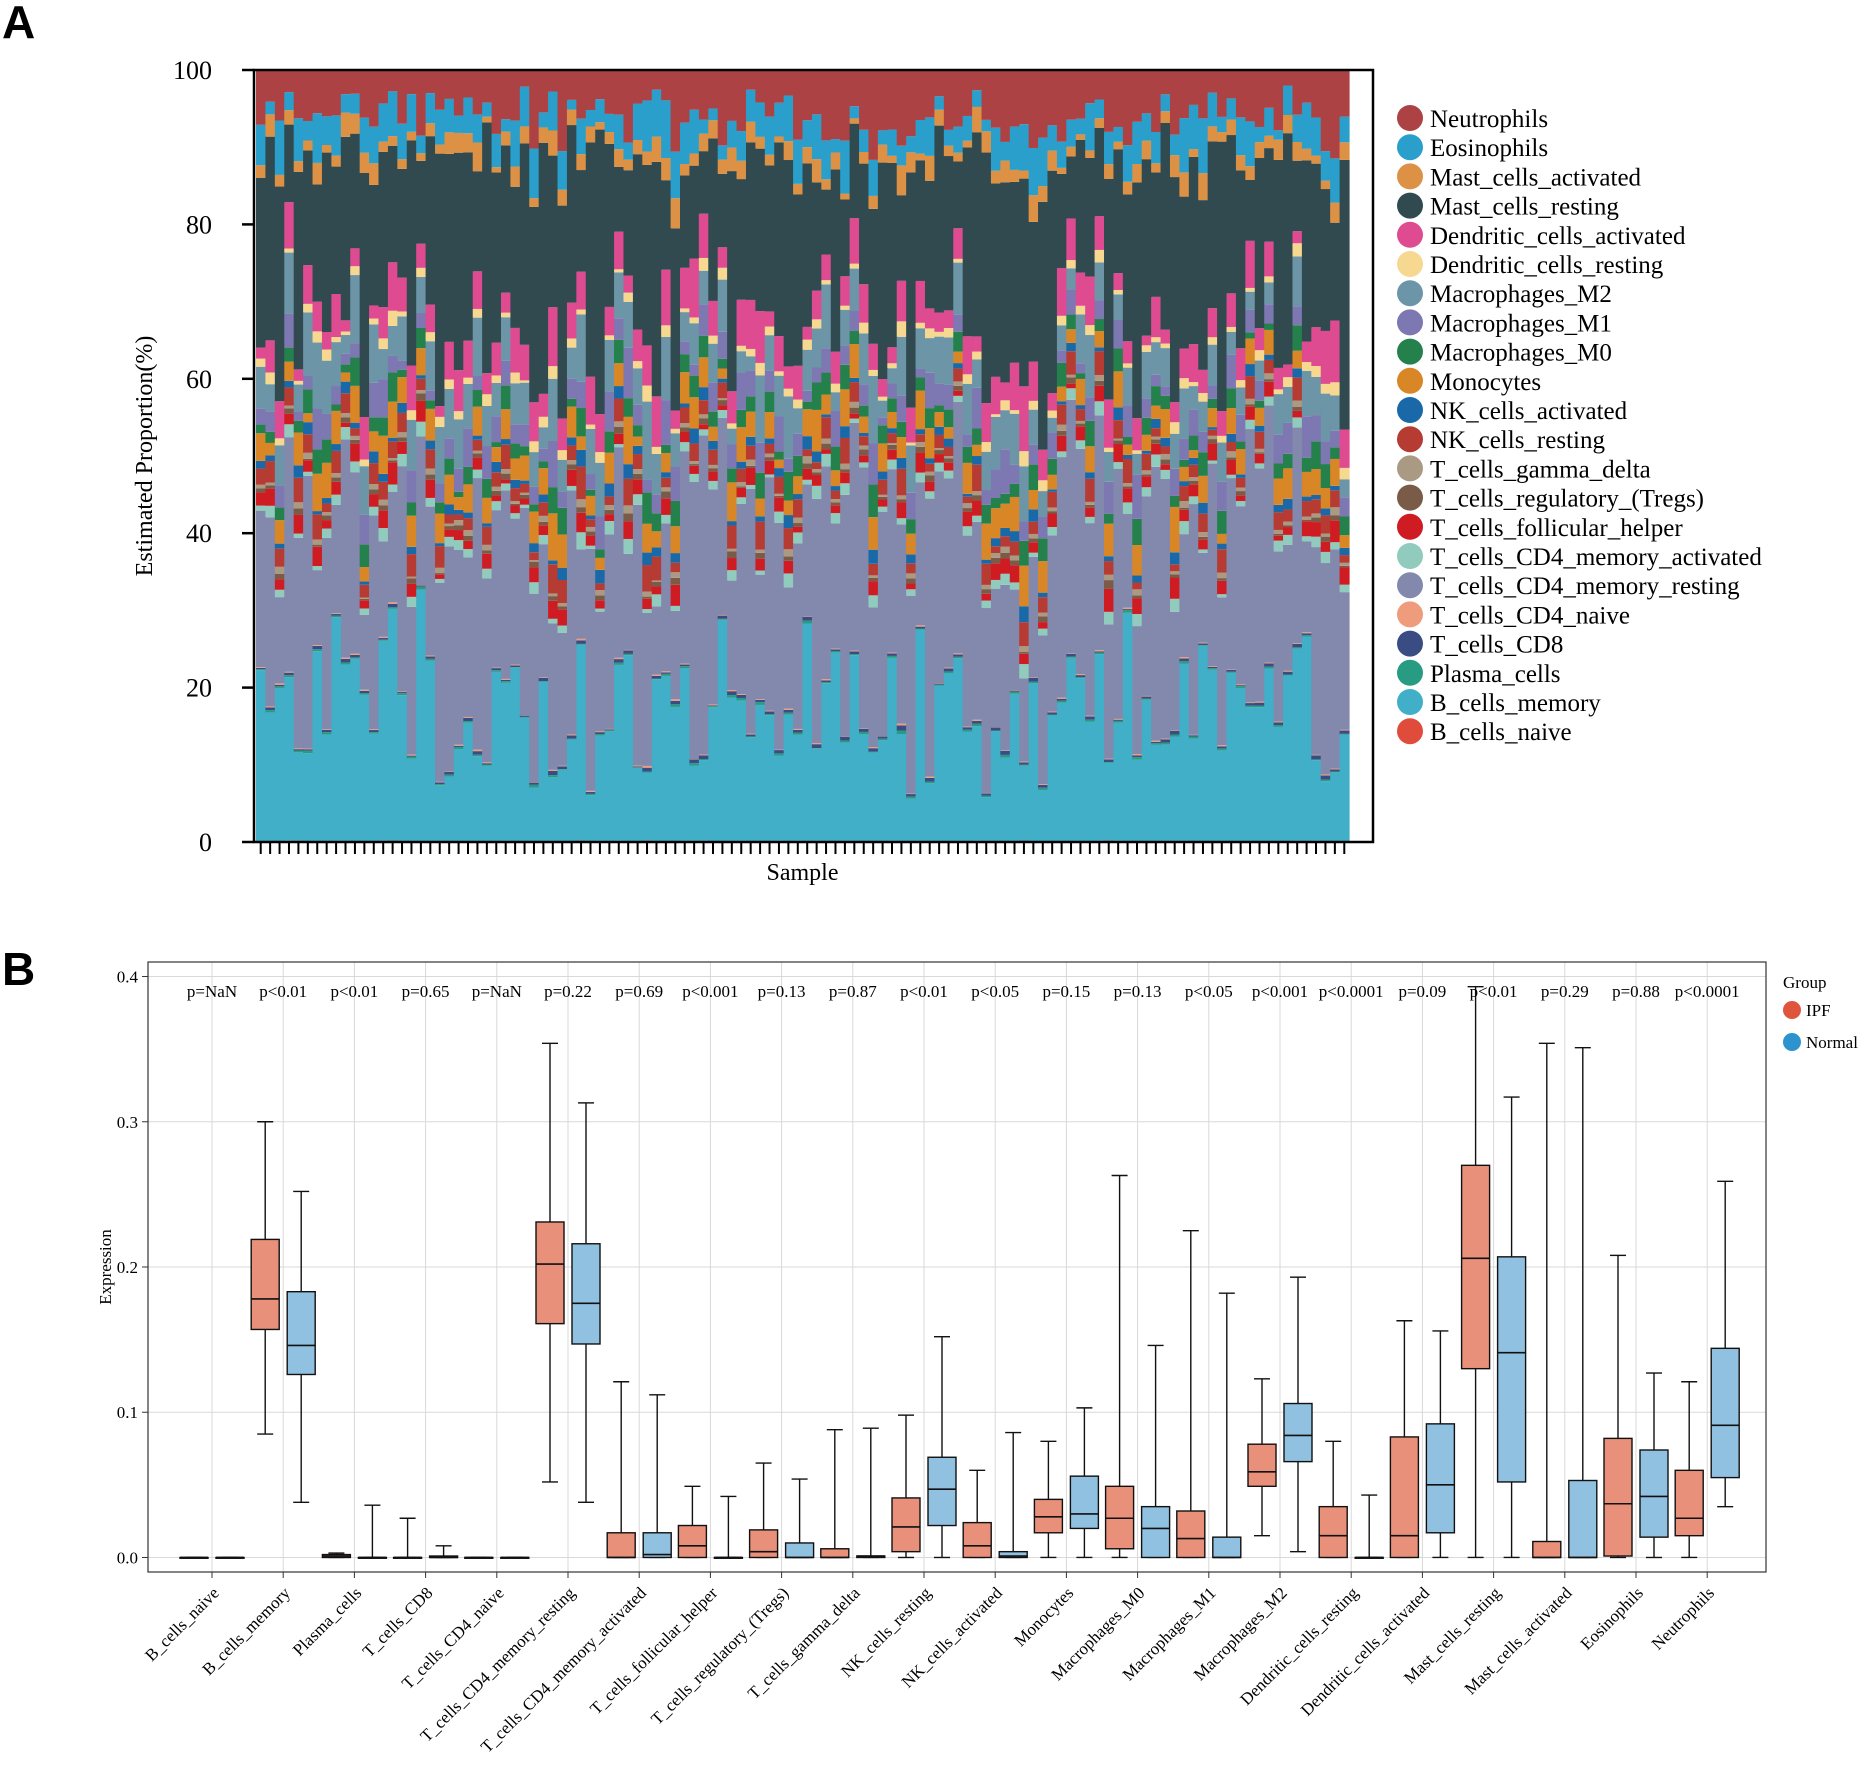 The image size is (1864, 1766). What do you see at coordinates (1725, 1413) in the screenshot?
I see `b-box-normal` at bounding box center [1725, 1413].